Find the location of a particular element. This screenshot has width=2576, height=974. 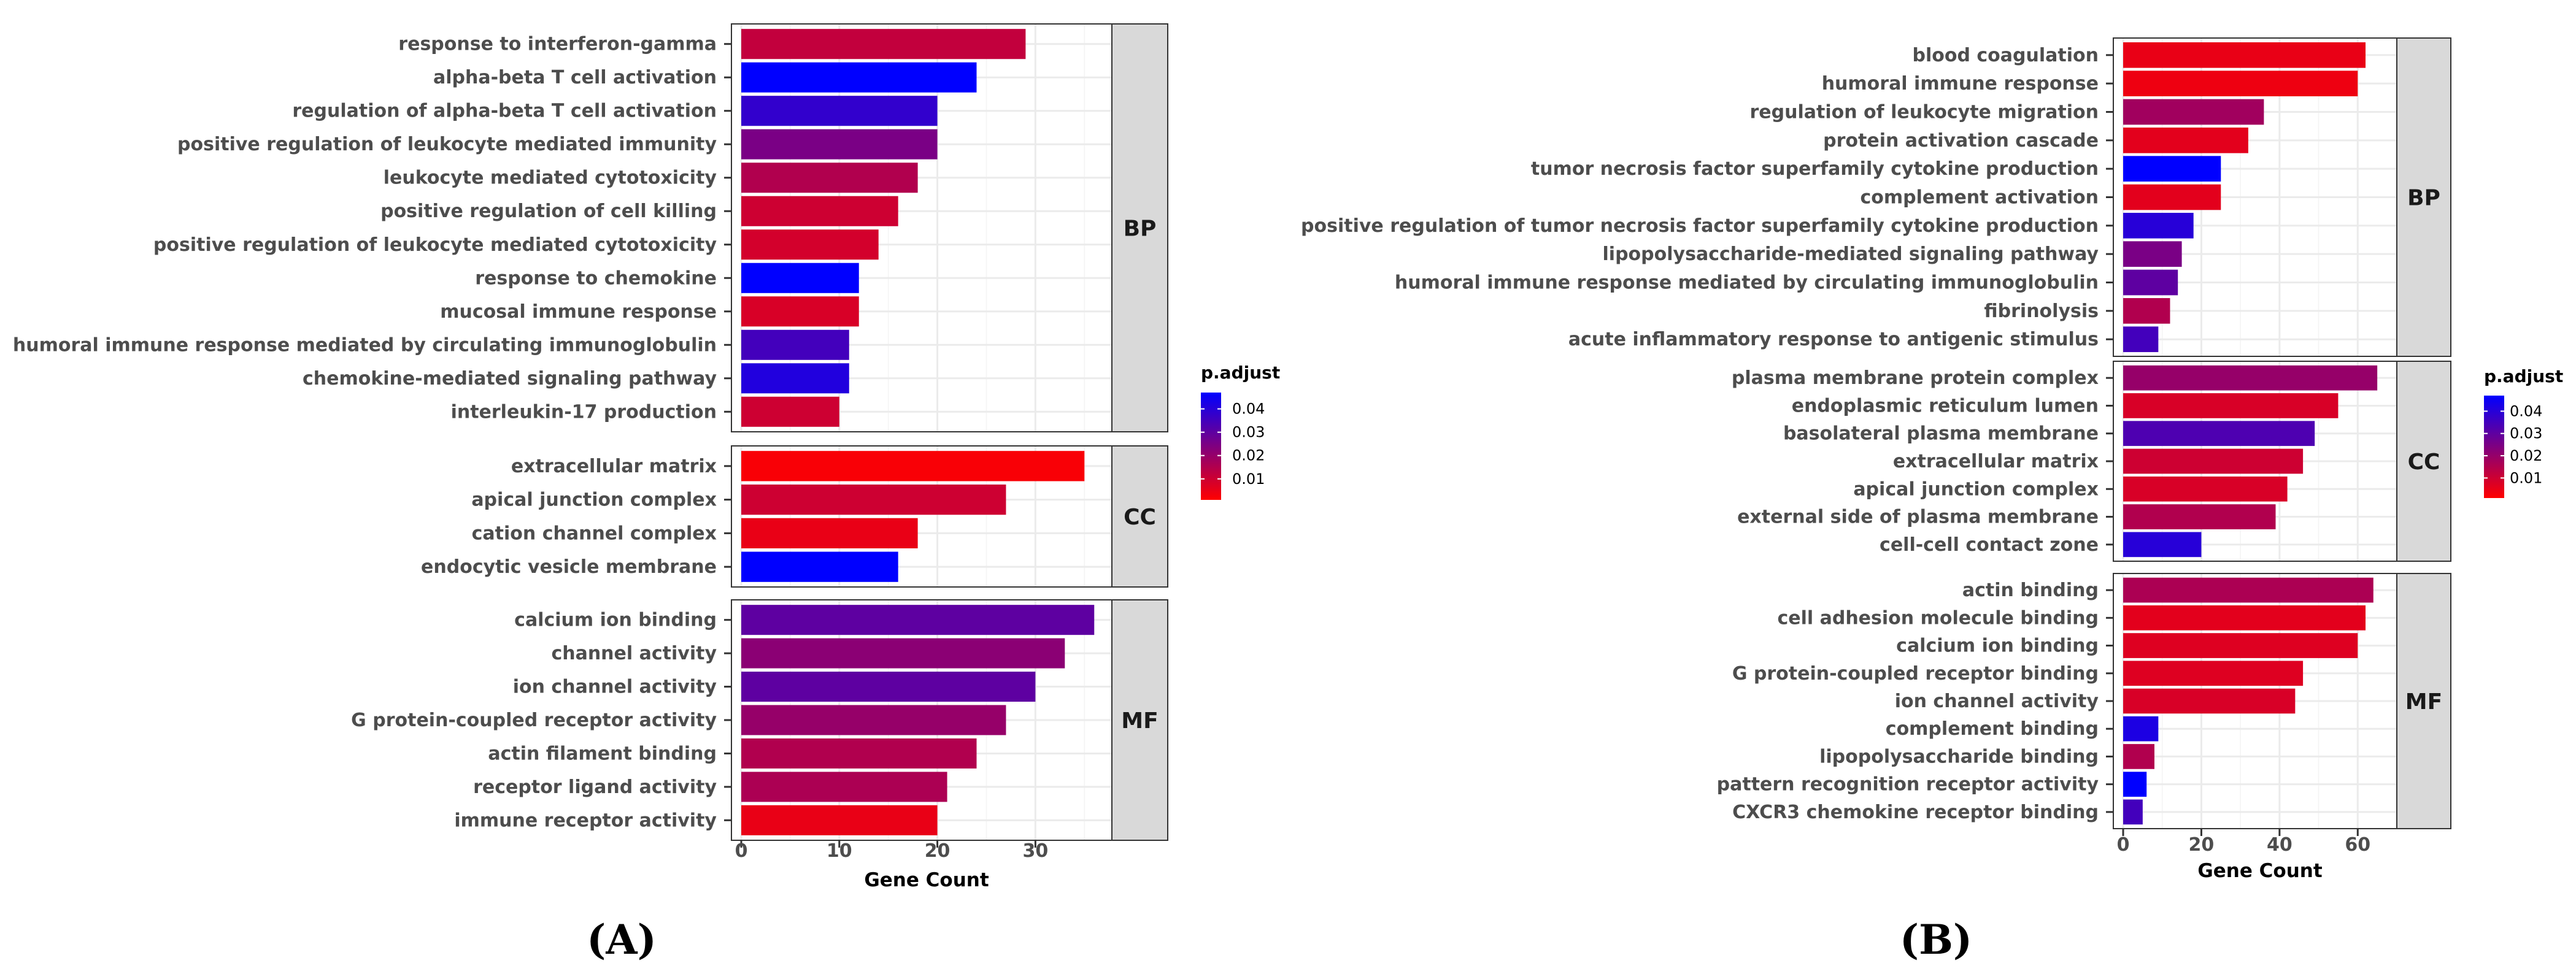

bar-blood-coagulation is located at coordinates (2244, 55).